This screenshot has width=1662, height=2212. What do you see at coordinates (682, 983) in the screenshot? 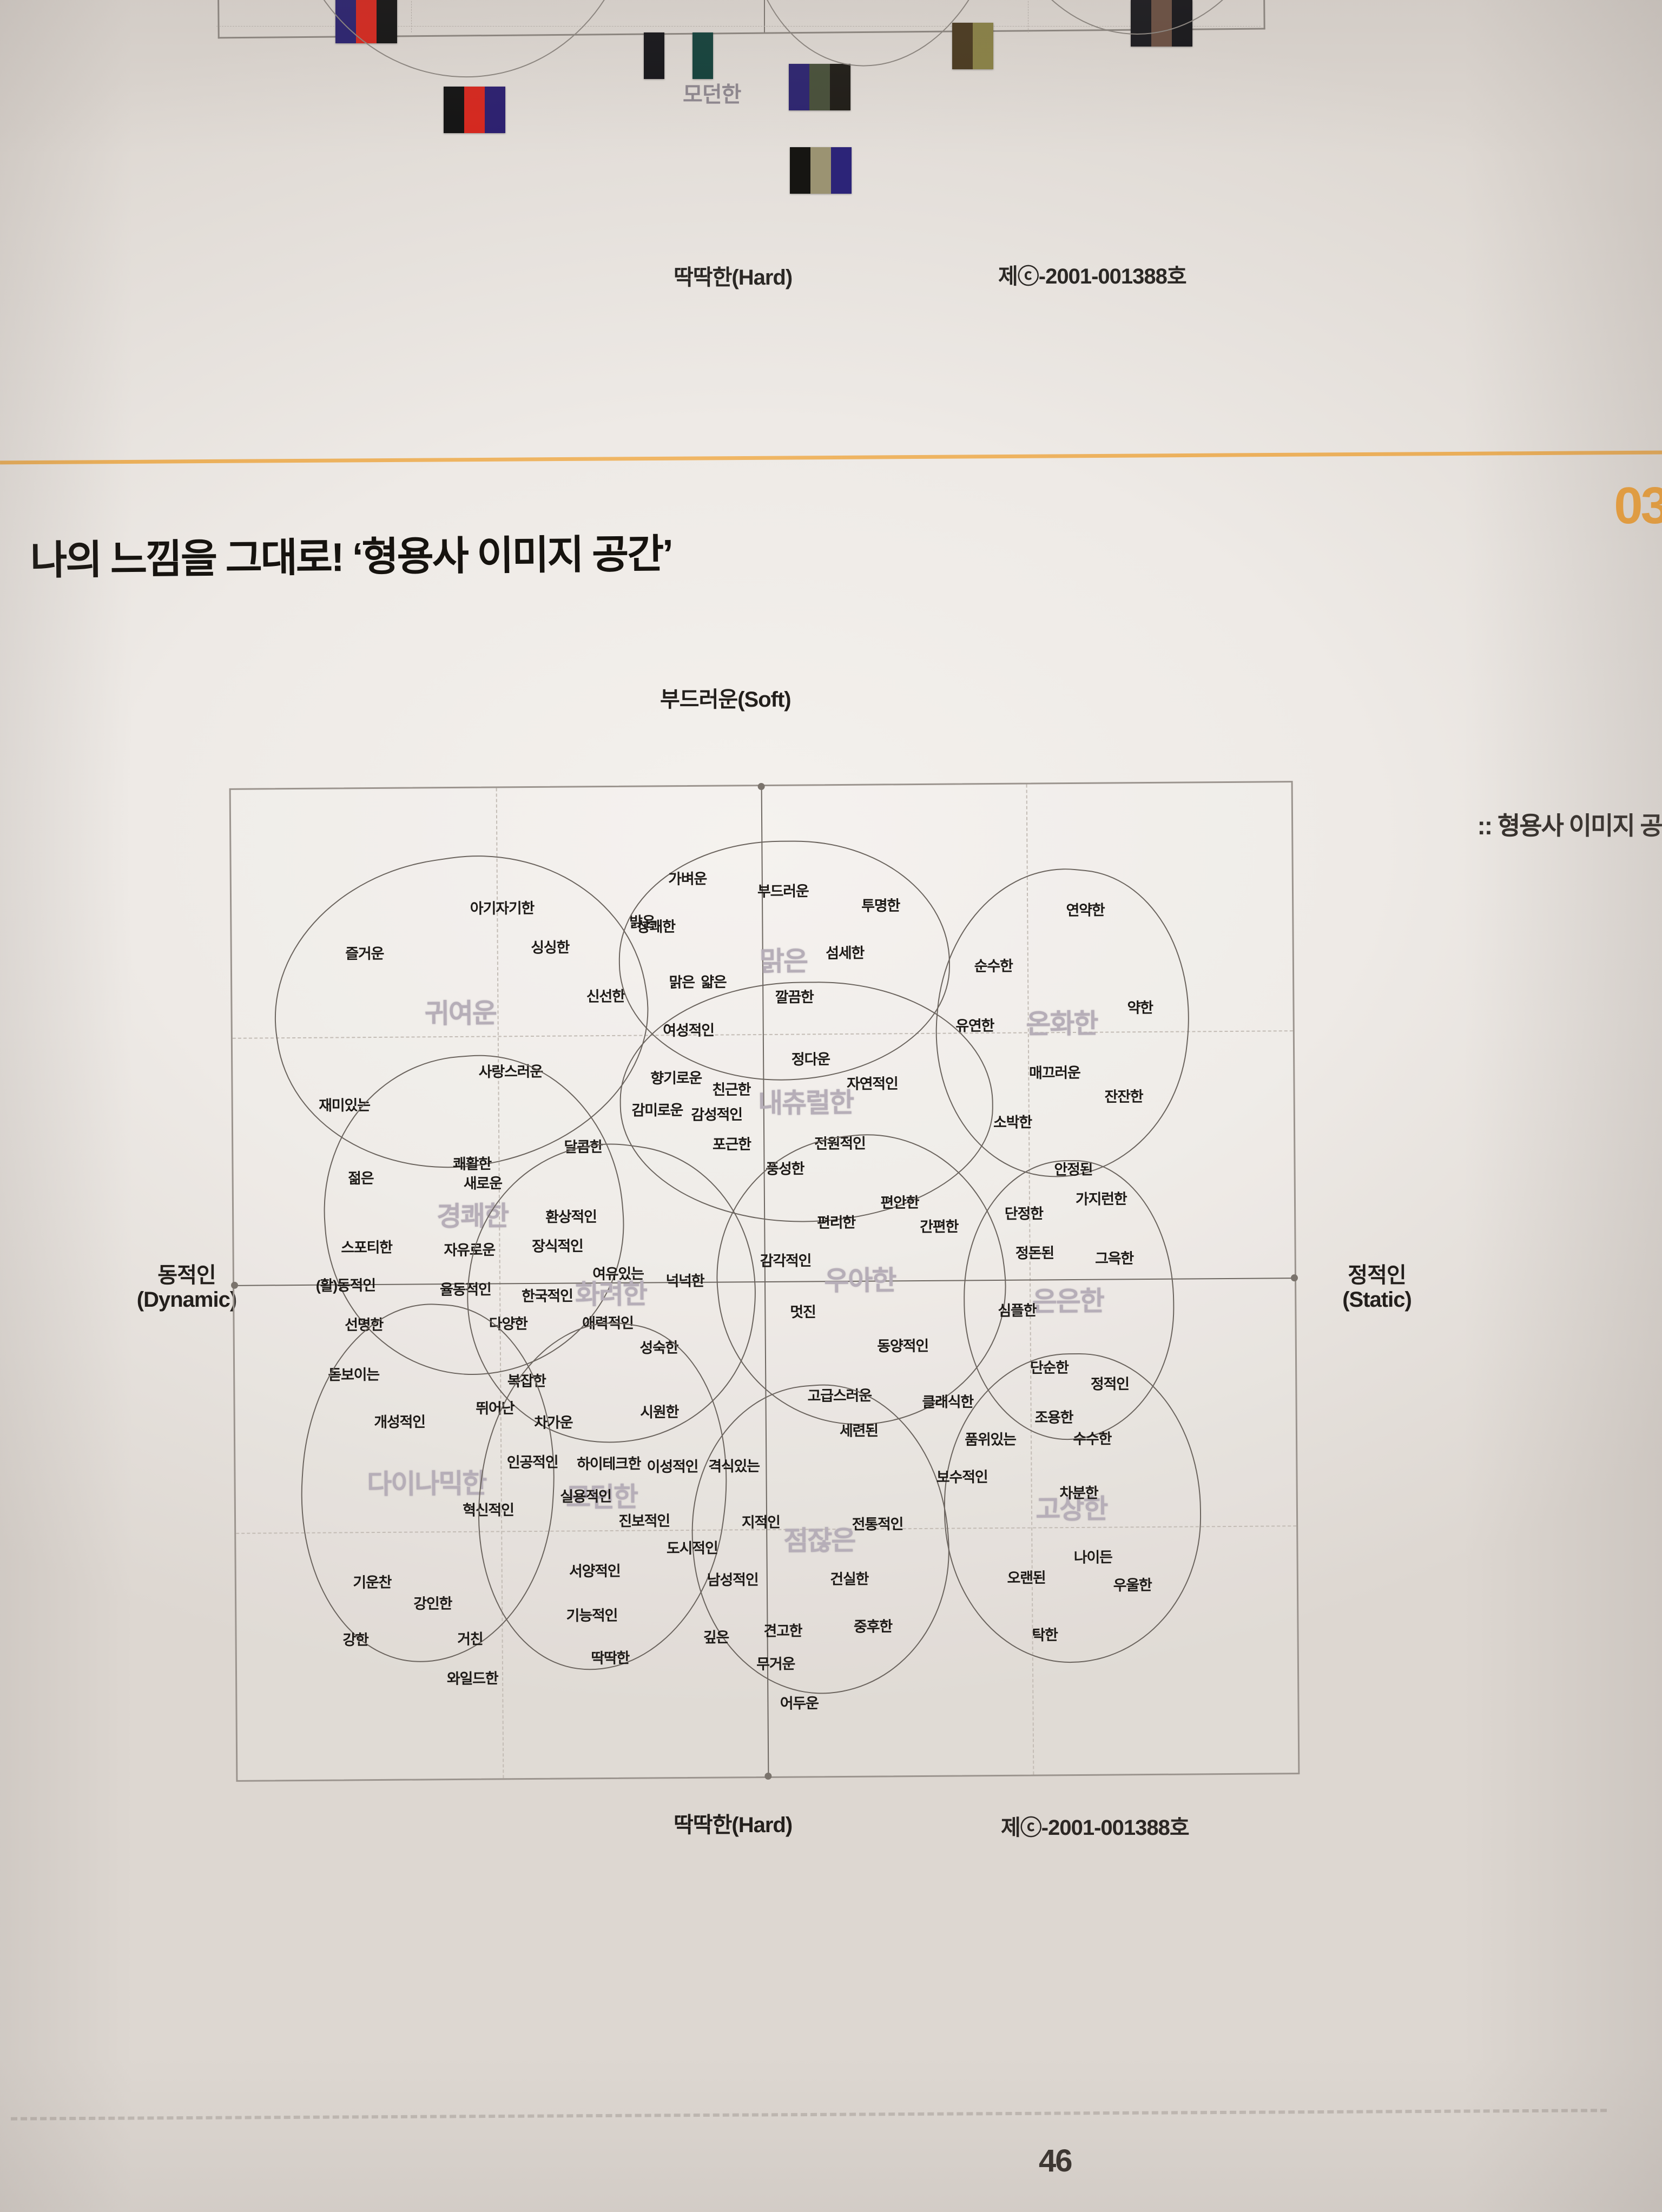
I see `adjective-word: 맑은` at bounding box center [682, 983].